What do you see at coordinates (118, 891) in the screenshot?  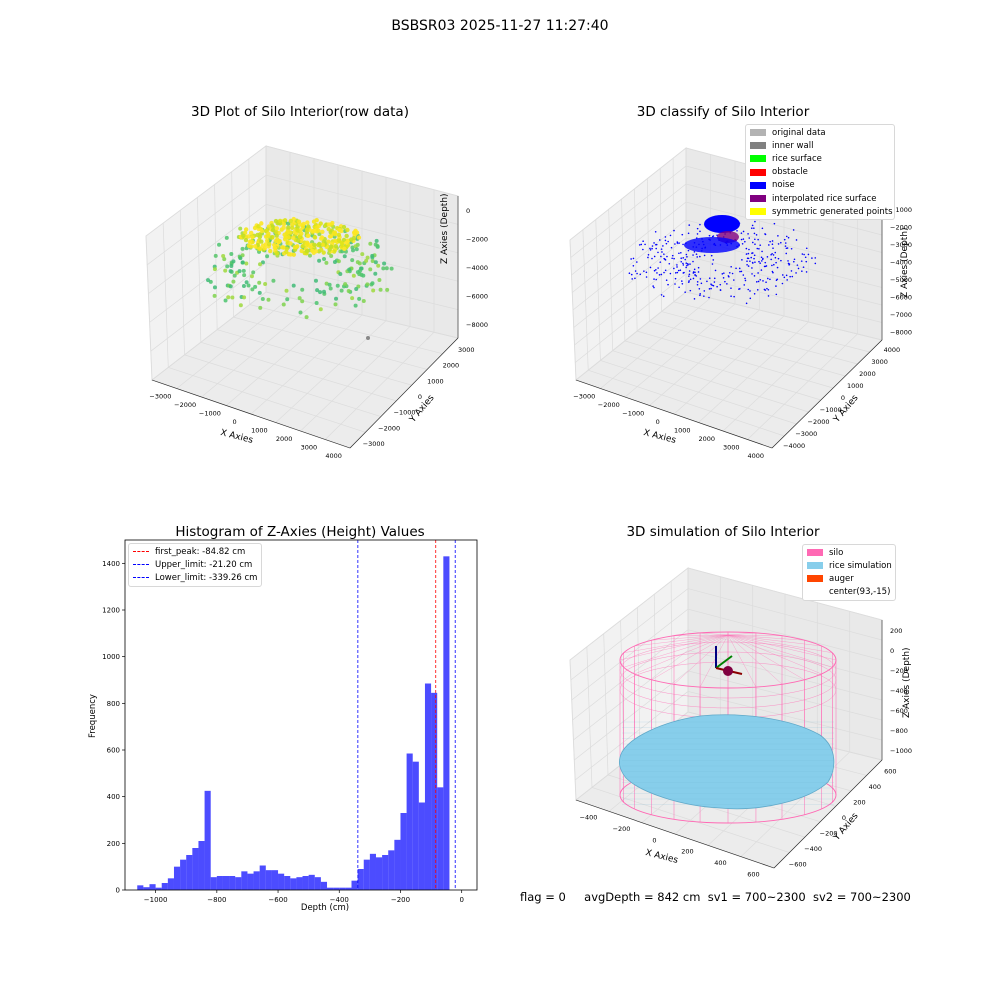 I see `y-tick-label: 0` at bounding box center [118, 891].